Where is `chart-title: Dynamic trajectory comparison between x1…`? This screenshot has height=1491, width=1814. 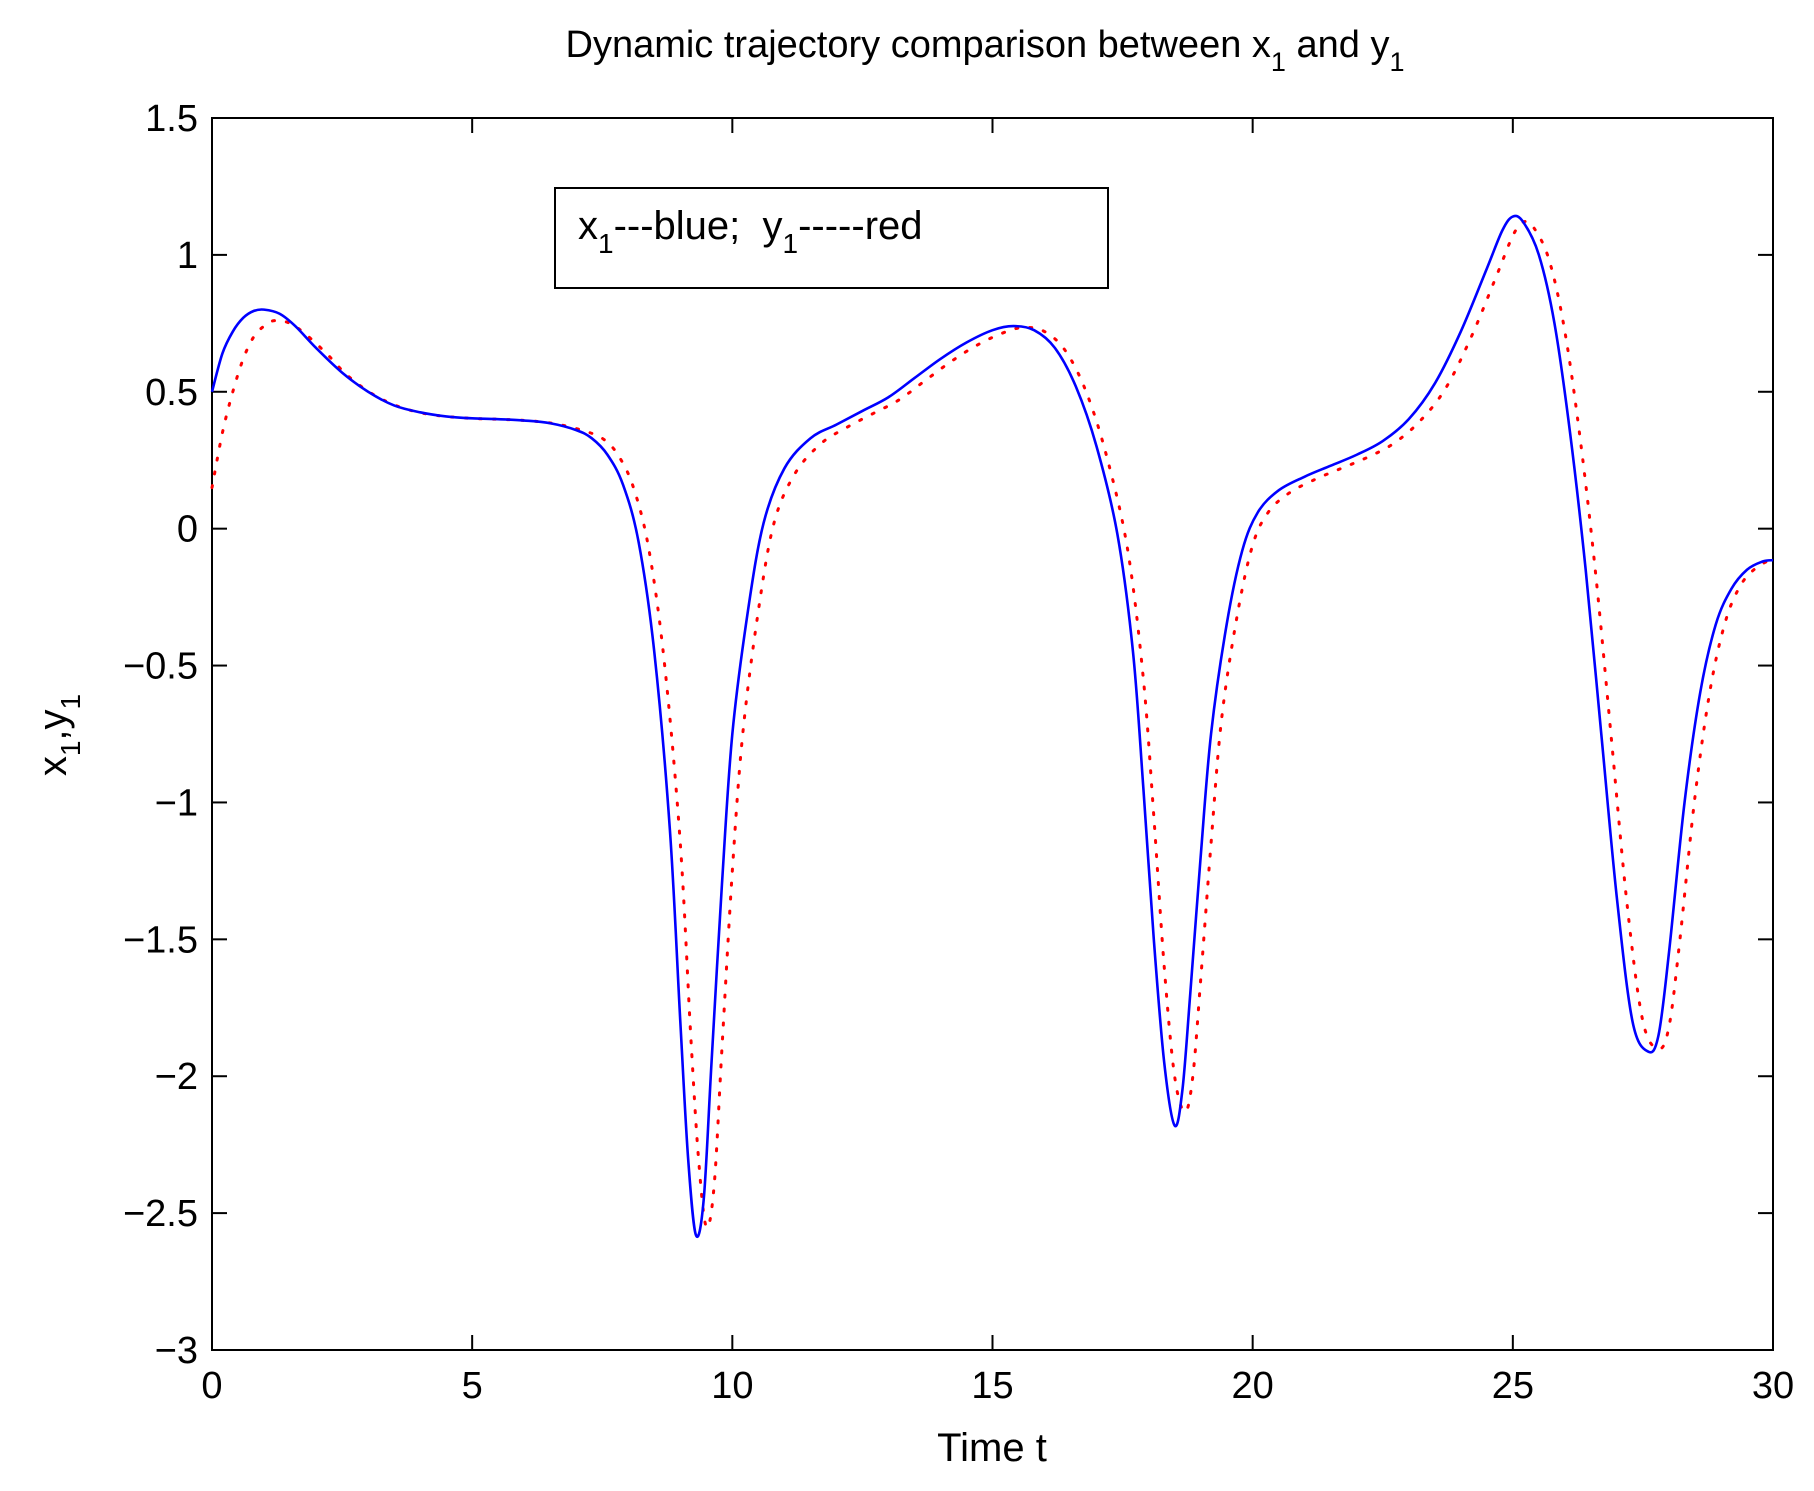 chart-title: Dynamic trajectory comparison between x1… is located at coordinates (985, 50).